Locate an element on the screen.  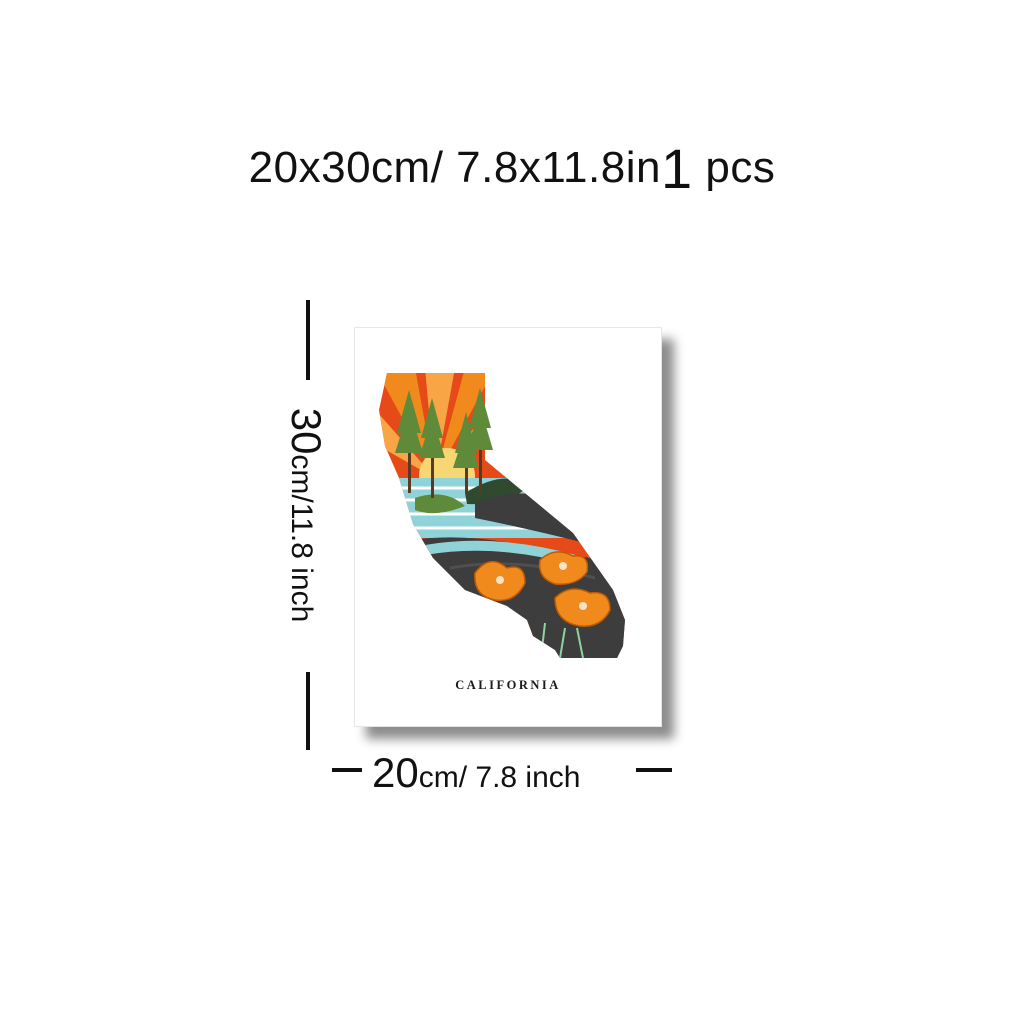
quantity-number: 1 is located at coordinates (676, 168).